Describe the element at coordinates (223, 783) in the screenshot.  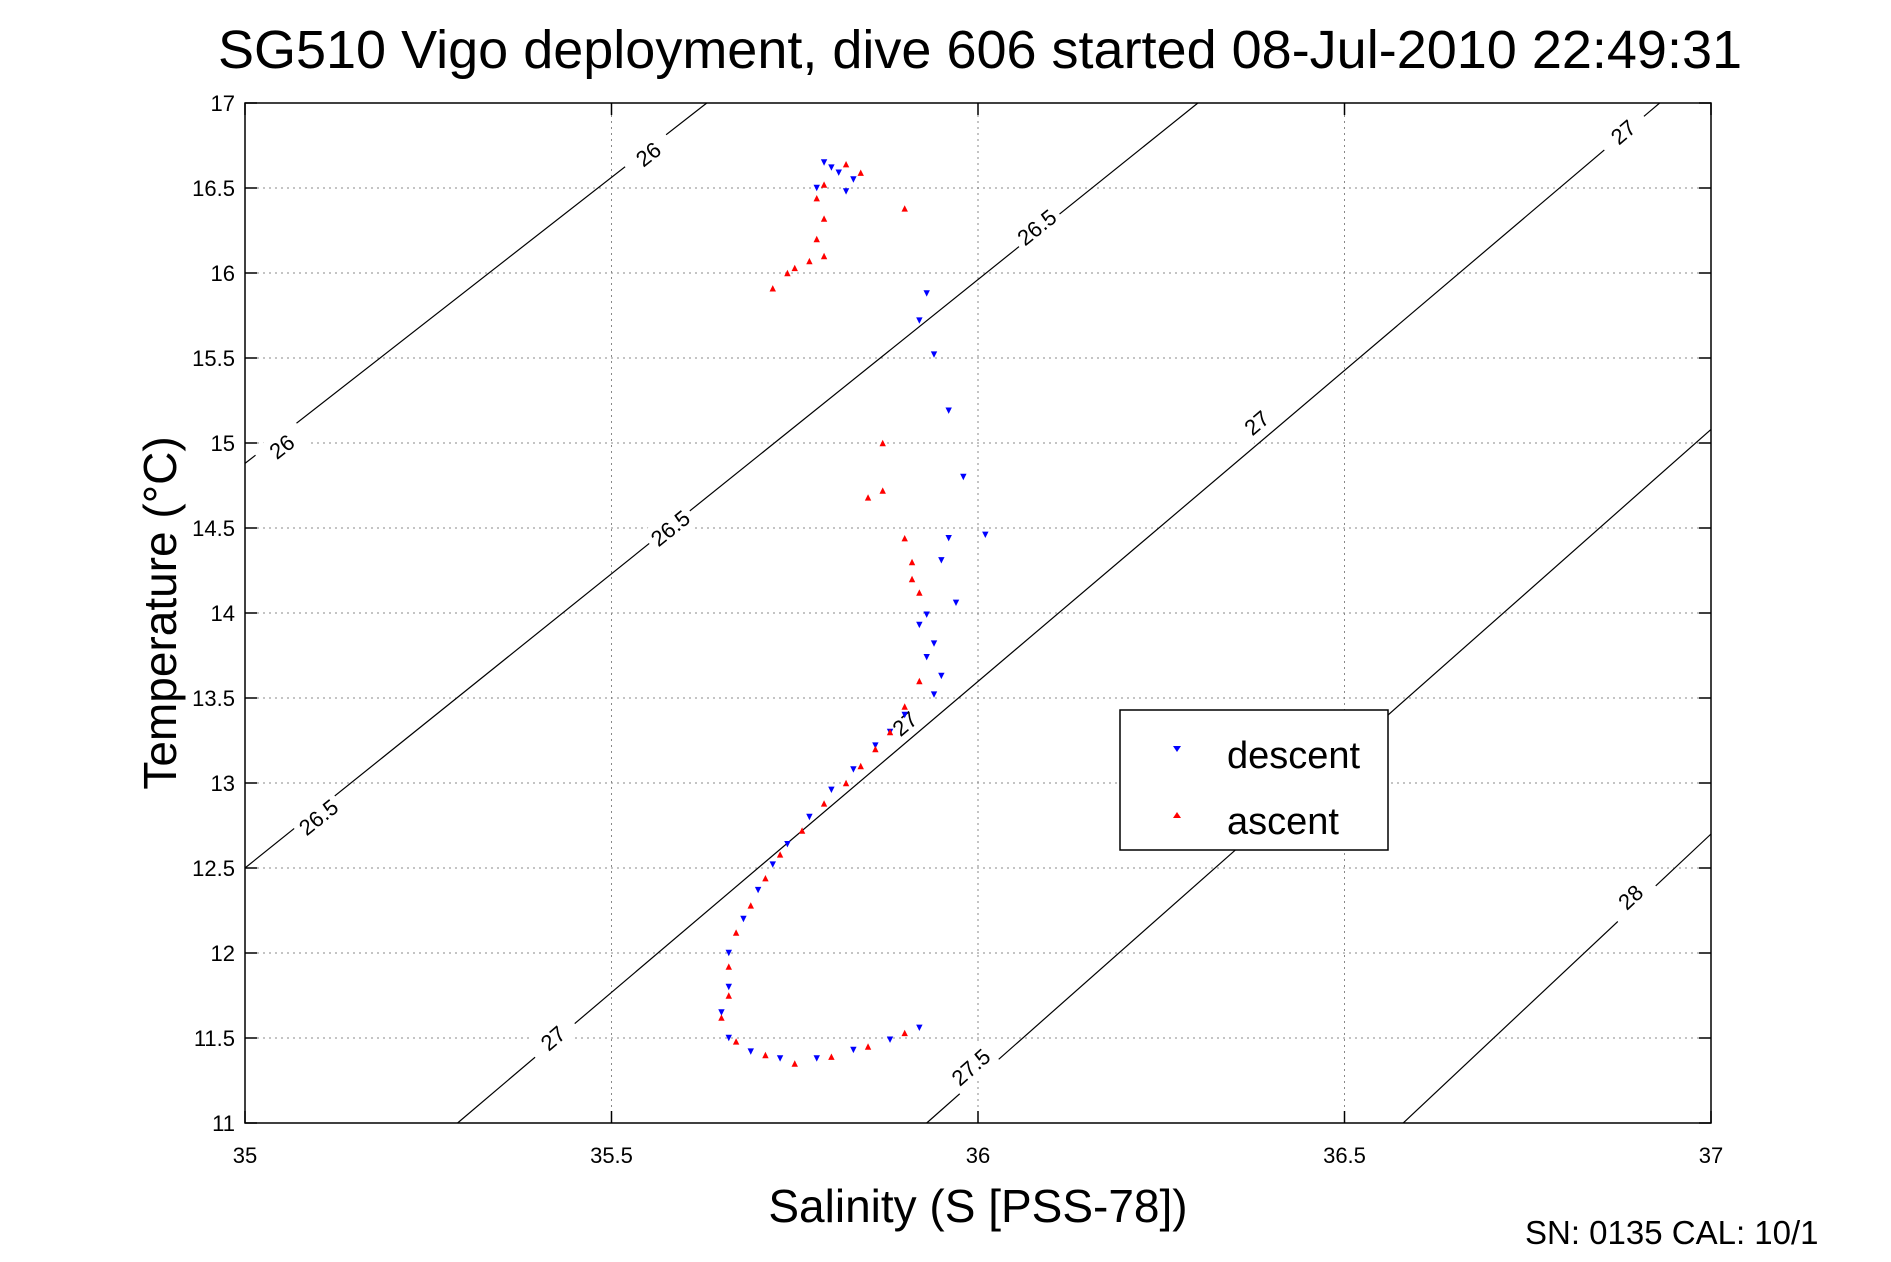
I see `y-tick-label: 13` at that location.